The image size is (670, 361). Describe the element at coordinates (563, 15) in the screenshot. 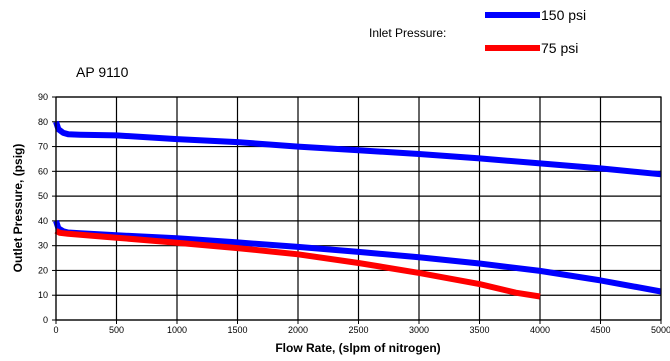

I see `legend-label: 150 psi` at that location.